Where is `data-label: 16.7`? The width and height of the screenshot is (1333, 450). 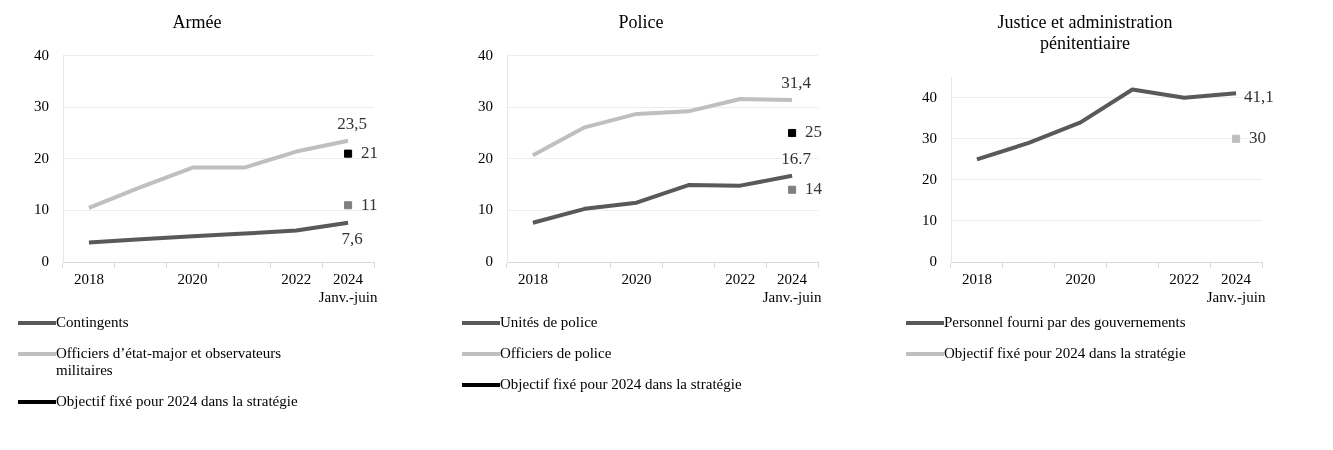
data-label: 16.7 is located at coordinates (796, 158).